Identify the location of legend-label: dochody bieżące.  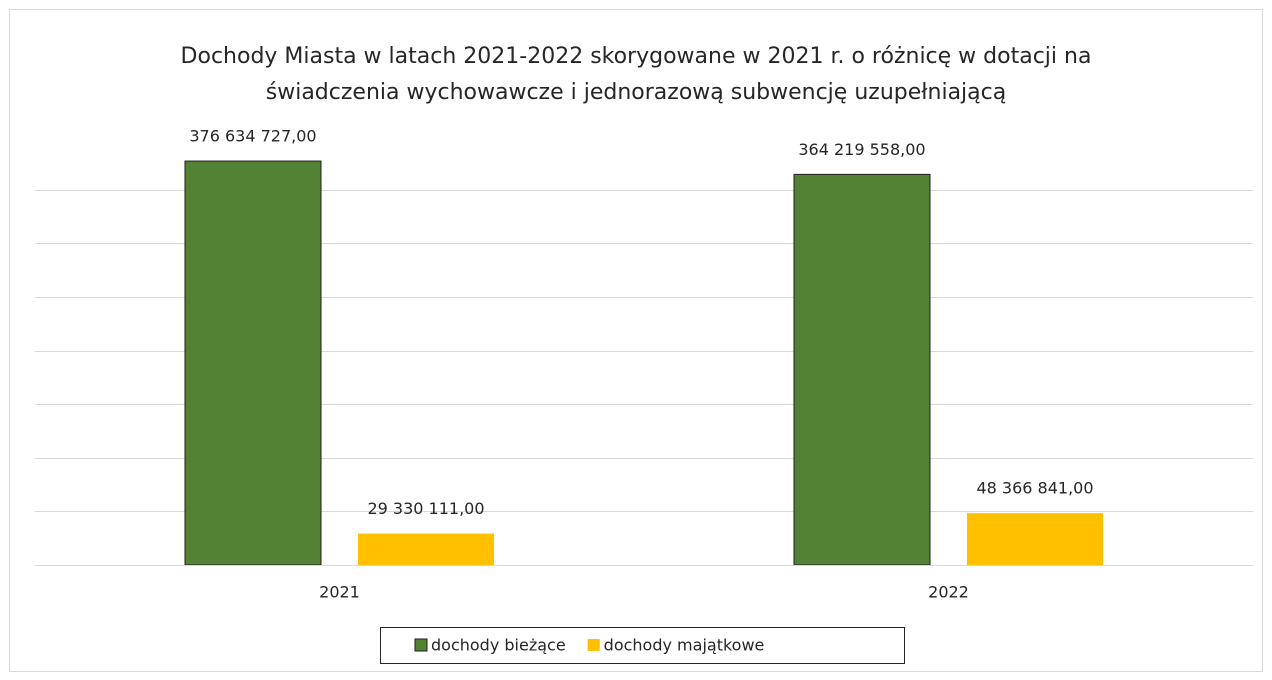
(498, 645).